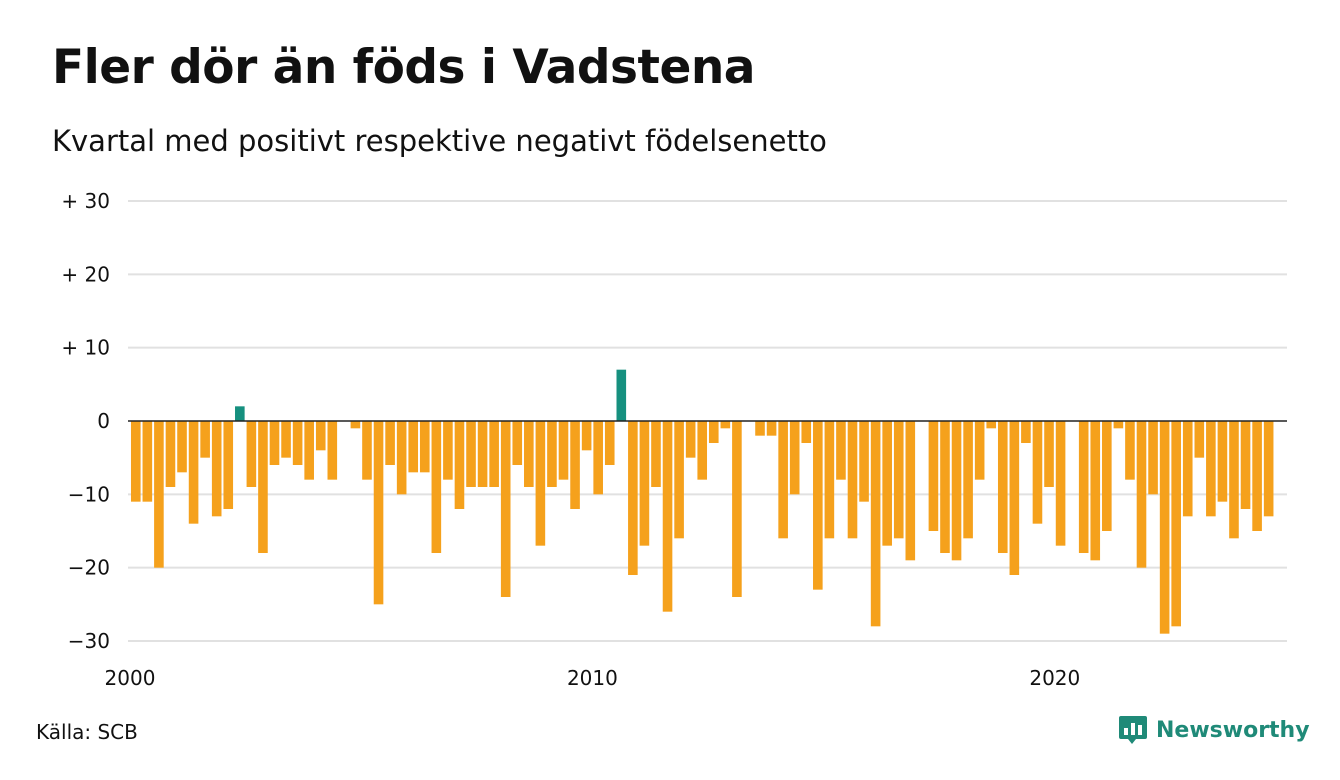 The height and width of the screenshot is (780, 1340). Describe the element at coordinates (1054, 678) in the screenshot. I see `x-tick-label: 2020` at that location.